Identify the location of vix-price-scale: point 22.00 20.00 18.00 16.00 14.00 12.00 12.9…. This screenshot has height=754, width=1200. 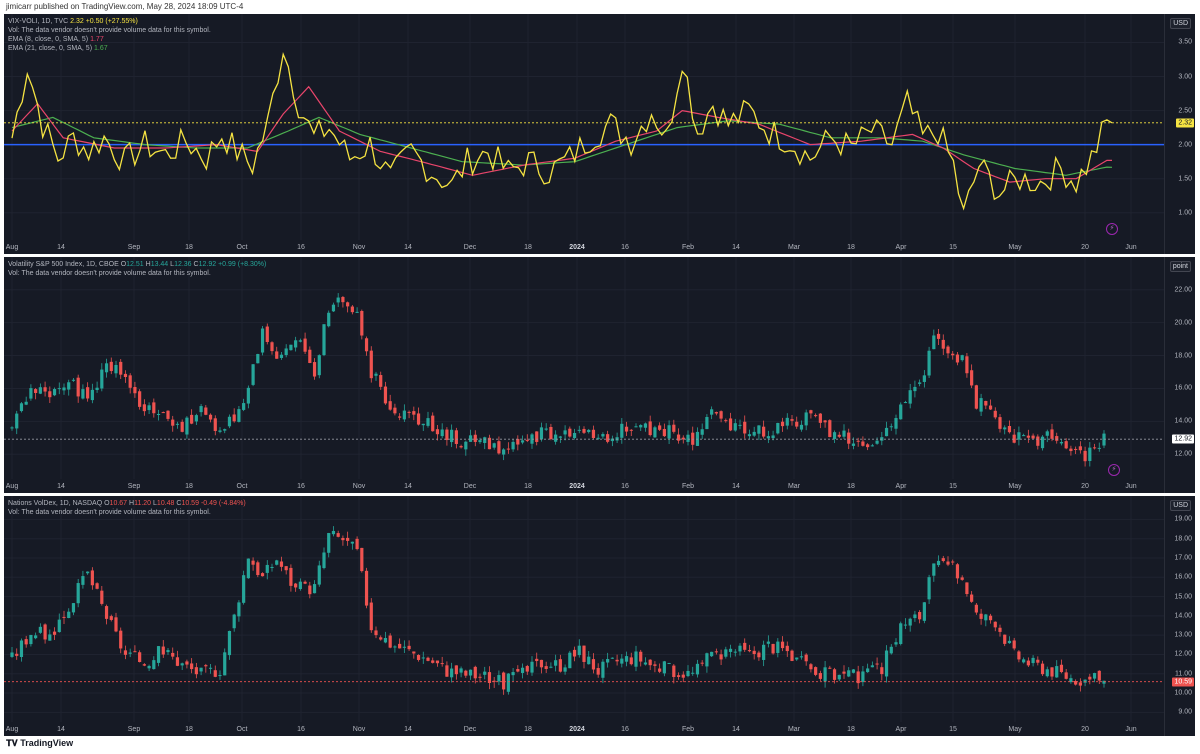
(1179, 375).